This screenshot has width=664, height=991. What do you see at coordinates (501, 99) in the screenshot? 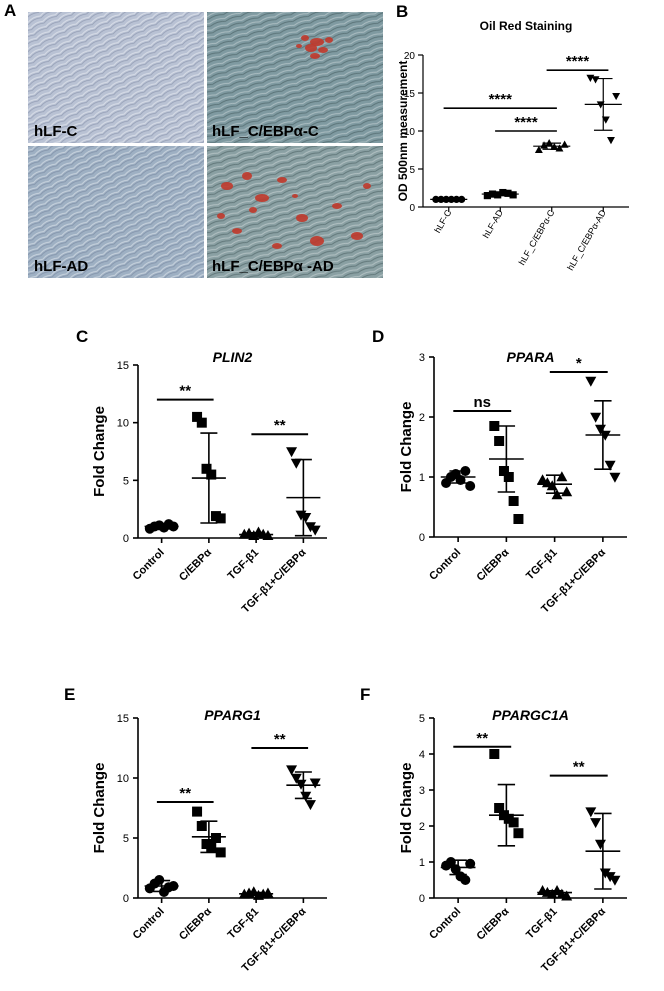
I see `significance-label: ****` at bounding box center [501, 99].